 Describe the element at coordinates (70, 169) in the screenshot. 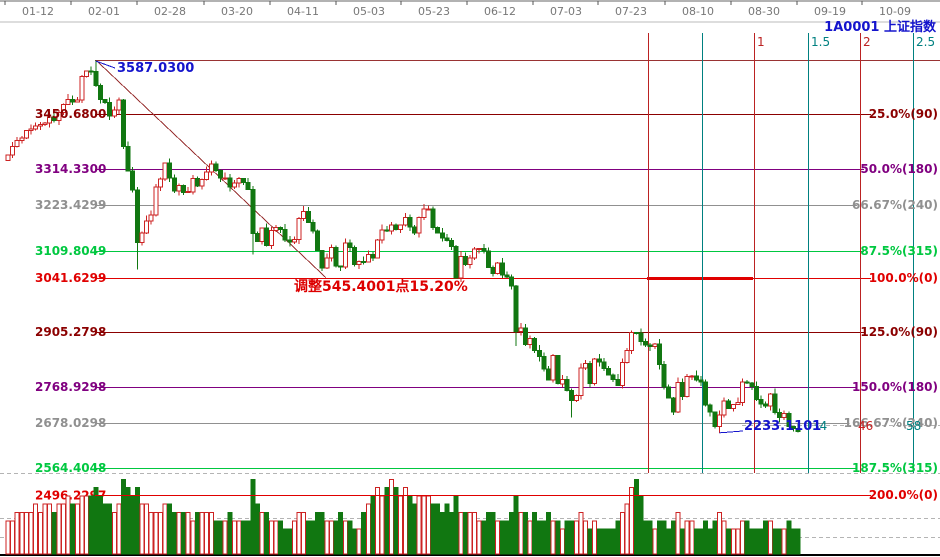

I see `price-level-label: 3314.3300` at that location.